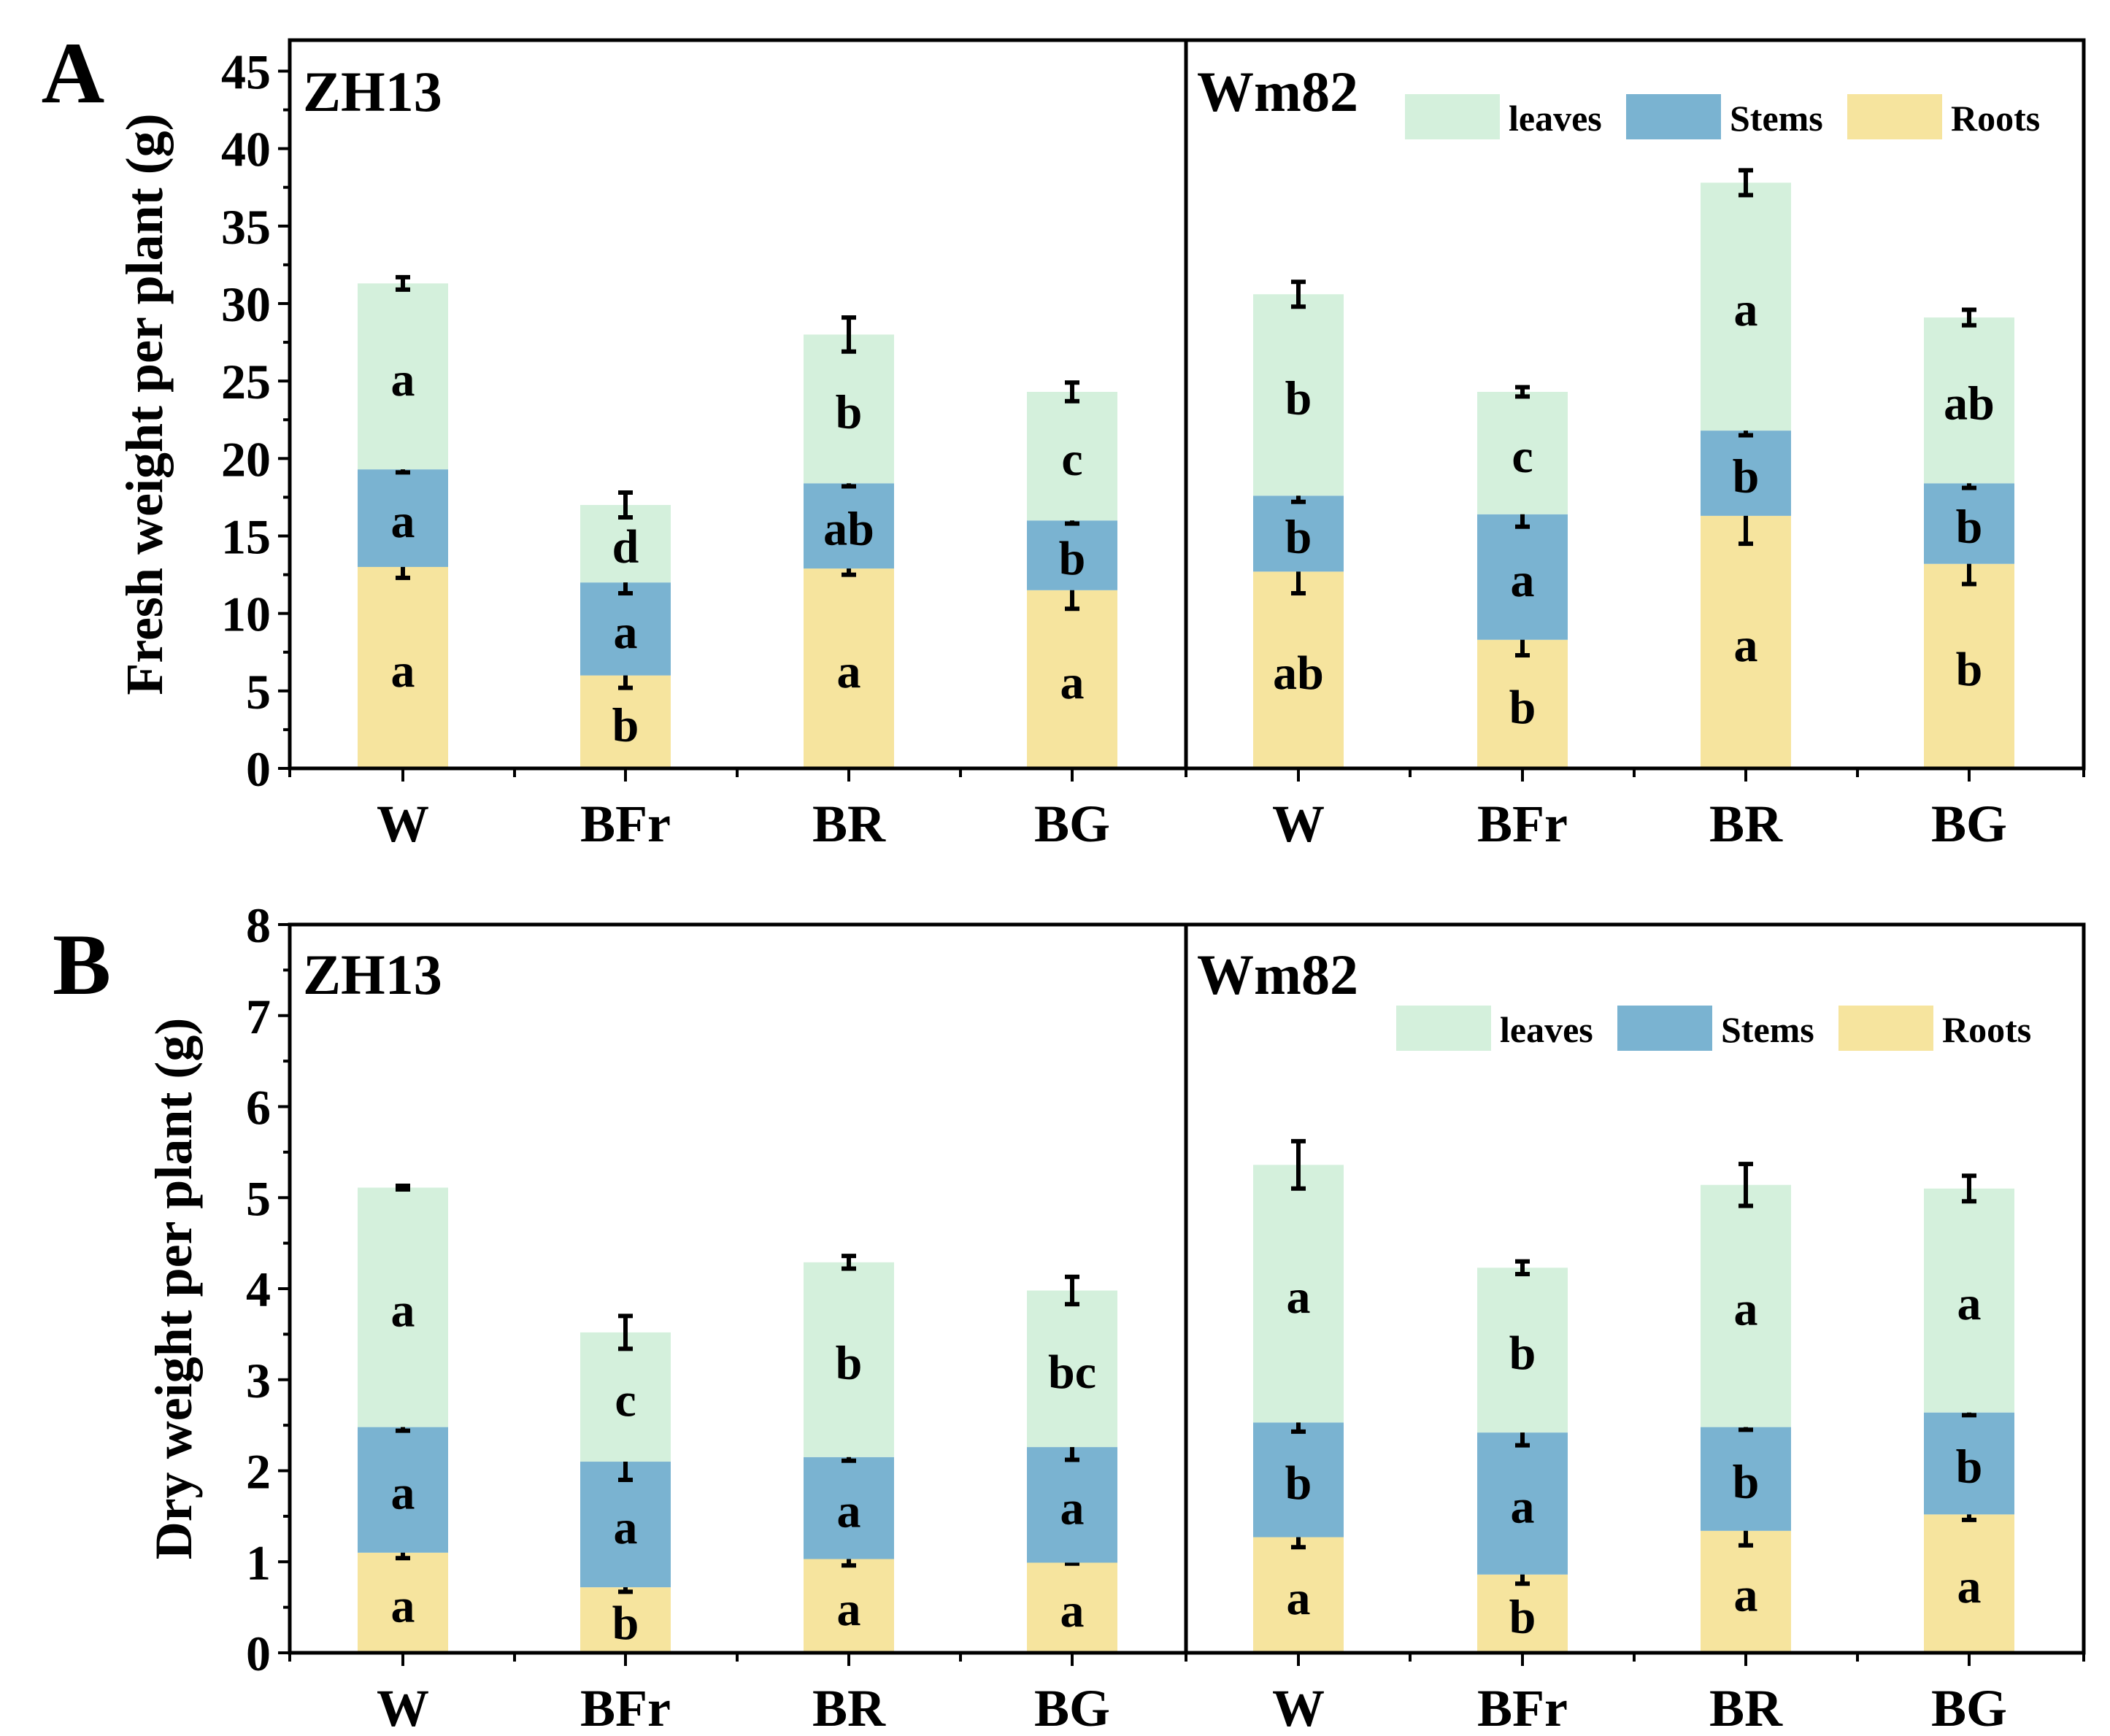  What do you see at coordinates (1746, 473) in the screenshot?
I see `bar-Wm82-BR-stems` at bounding box center [1746, 473].